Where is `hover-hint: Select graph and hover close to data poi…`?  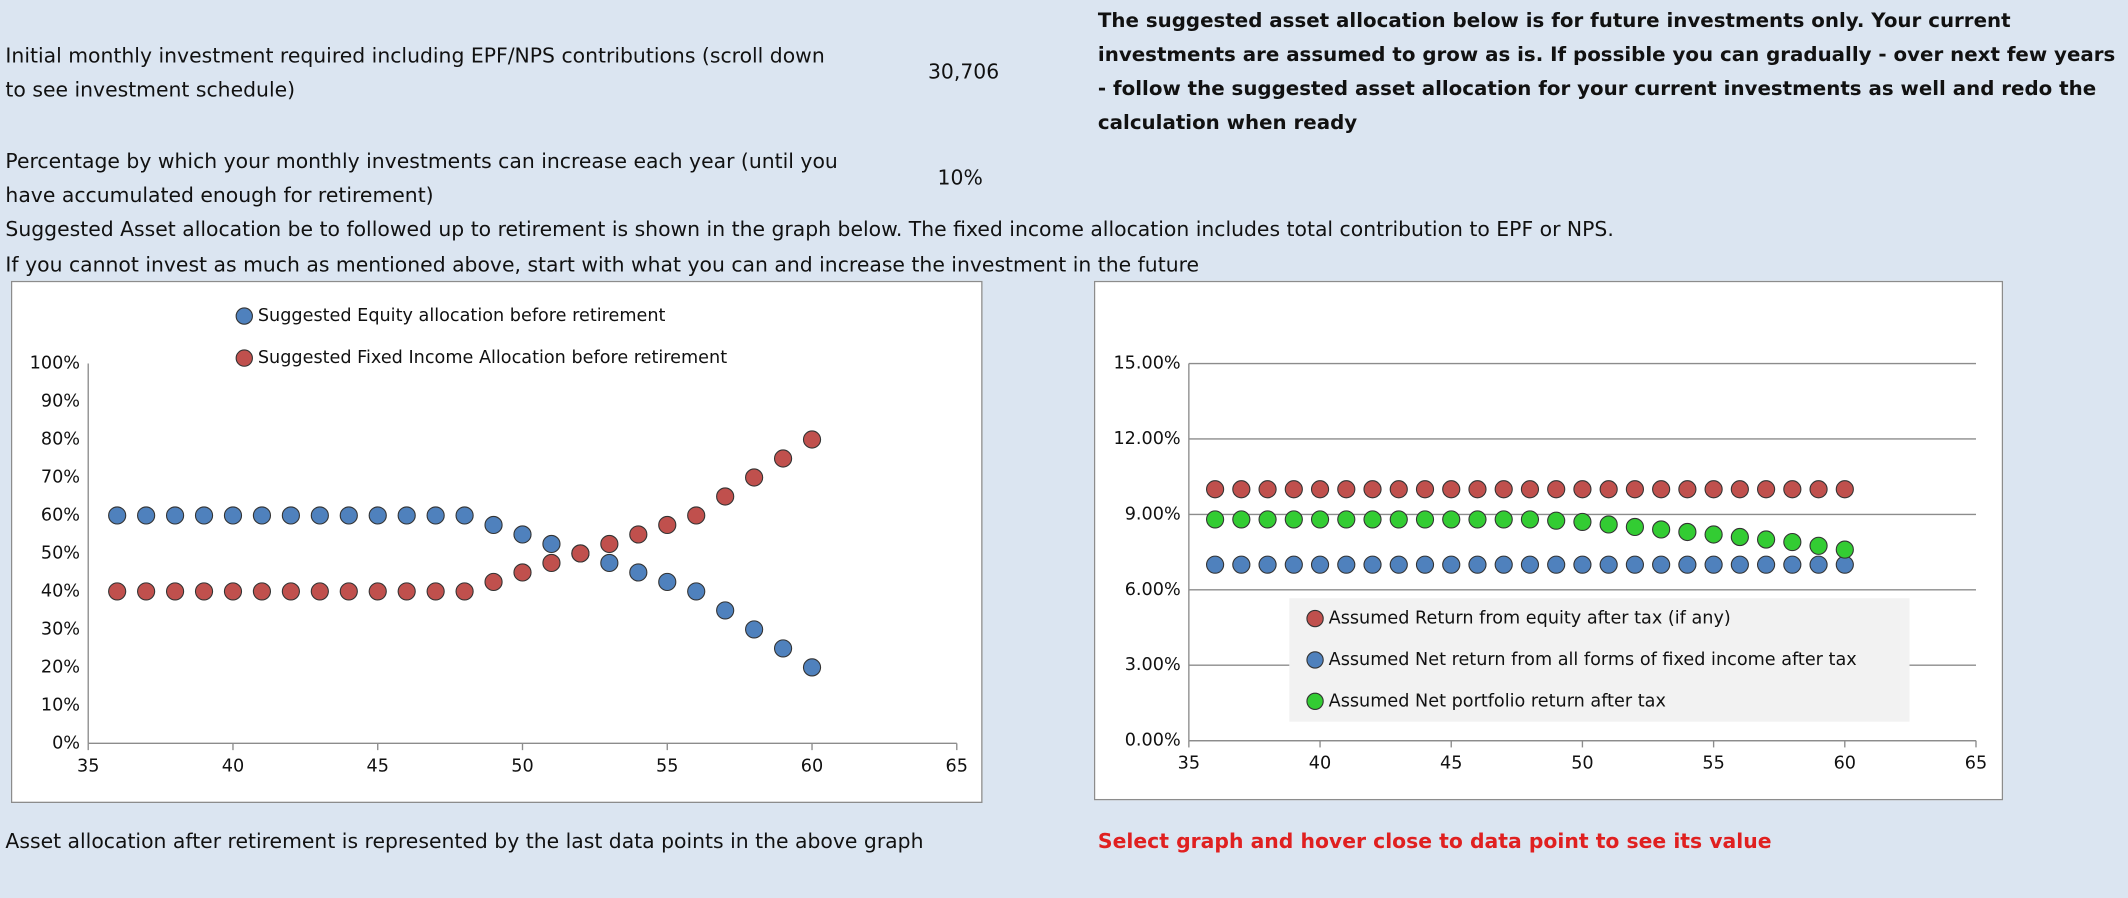 hover-hint: Select graph and hover close to data poi… is located at coordinates (1434, 841).